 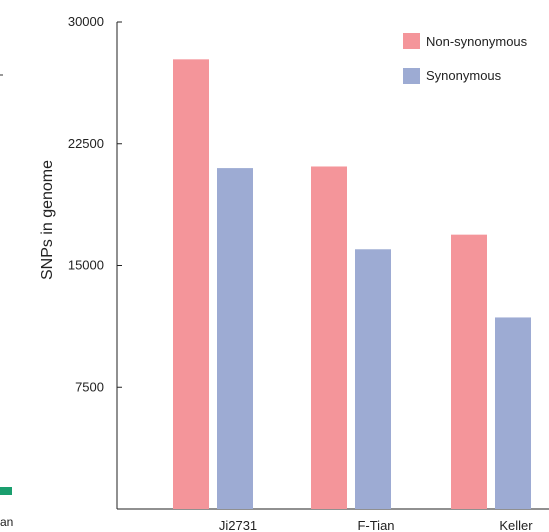 I want to click on edge-text: an, so click(x=6, y=522).